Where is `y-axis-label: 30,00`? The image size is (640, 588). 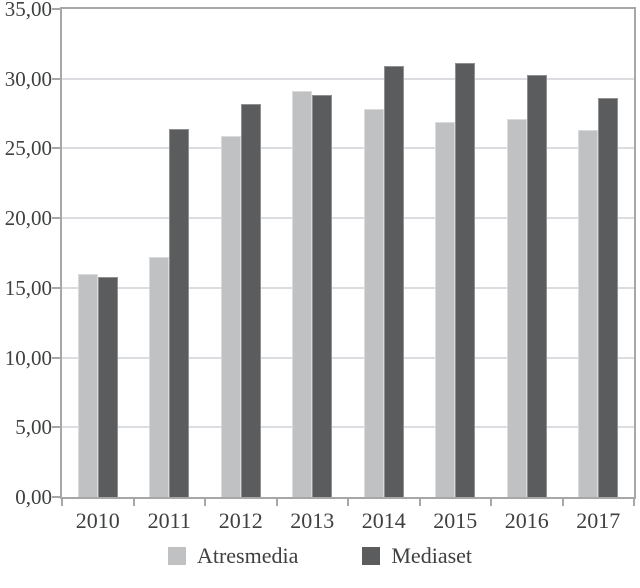
y-axis-label: 30,00 is located at coordinates (28, 78).